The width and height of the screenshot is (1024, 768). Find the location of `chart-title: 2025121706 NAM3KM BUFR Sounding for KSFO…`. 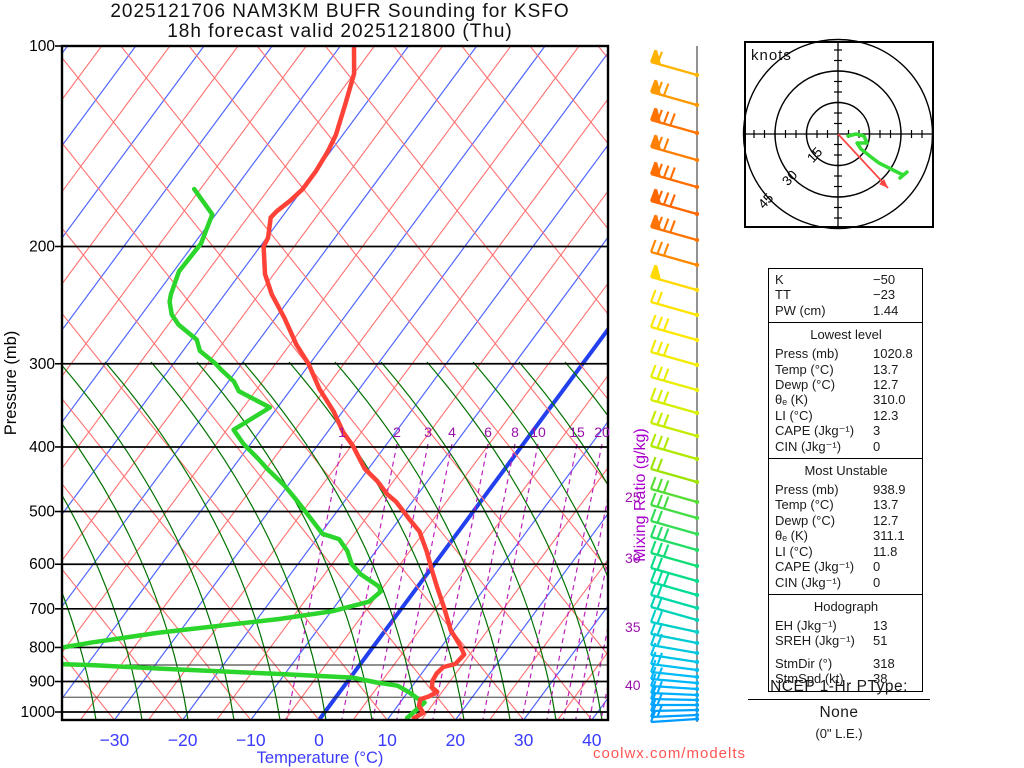

chart-title: 2025121706 NAM3KM BUFR Sounding for KSFO… is located at coordinates (340, 22).